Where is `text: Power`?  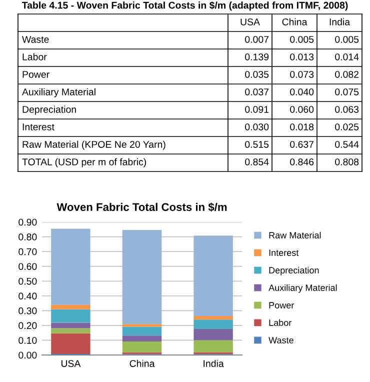
text: Power is located at coordinates (36, 74).